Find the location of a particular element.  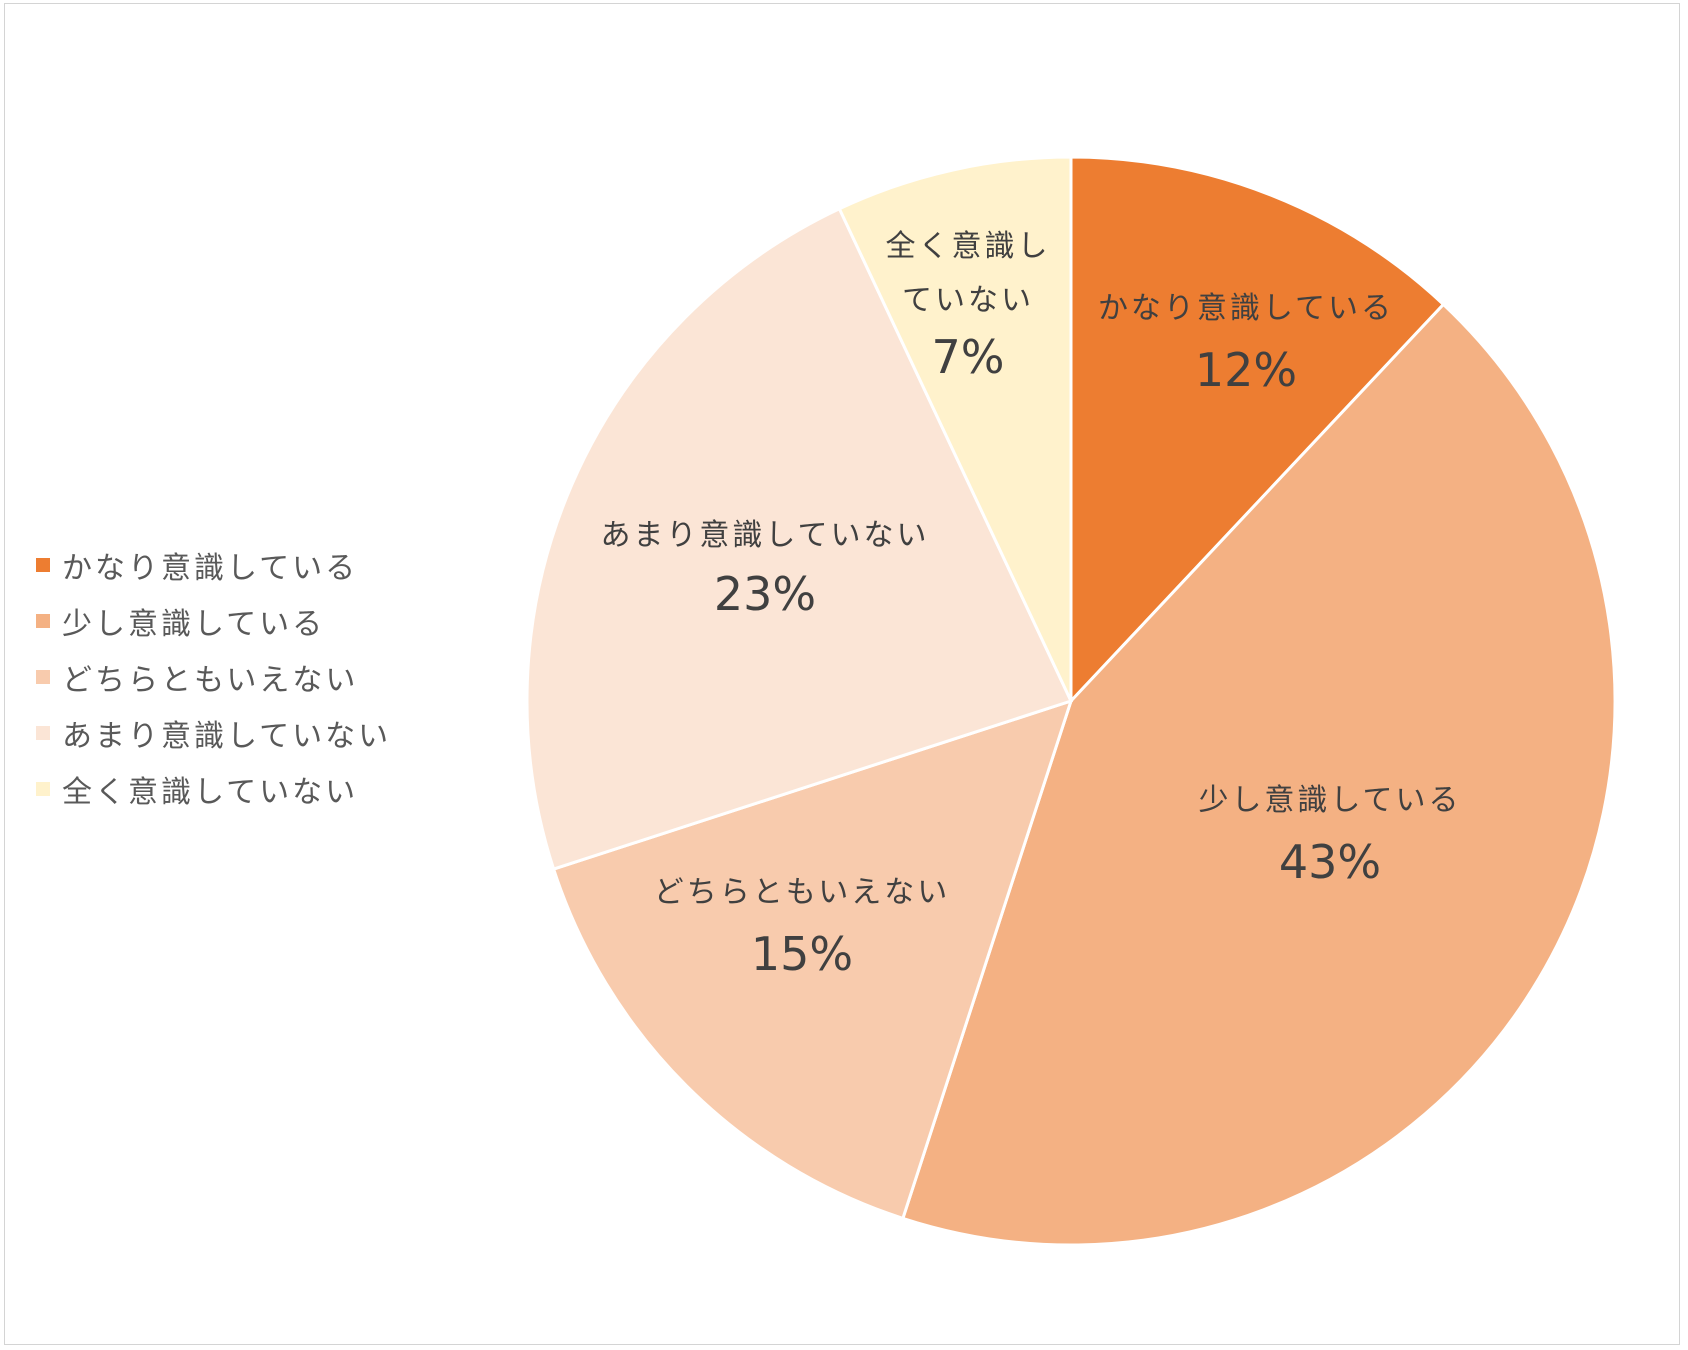

legend-label: かなり意識している is located at coordinates (210, 568).